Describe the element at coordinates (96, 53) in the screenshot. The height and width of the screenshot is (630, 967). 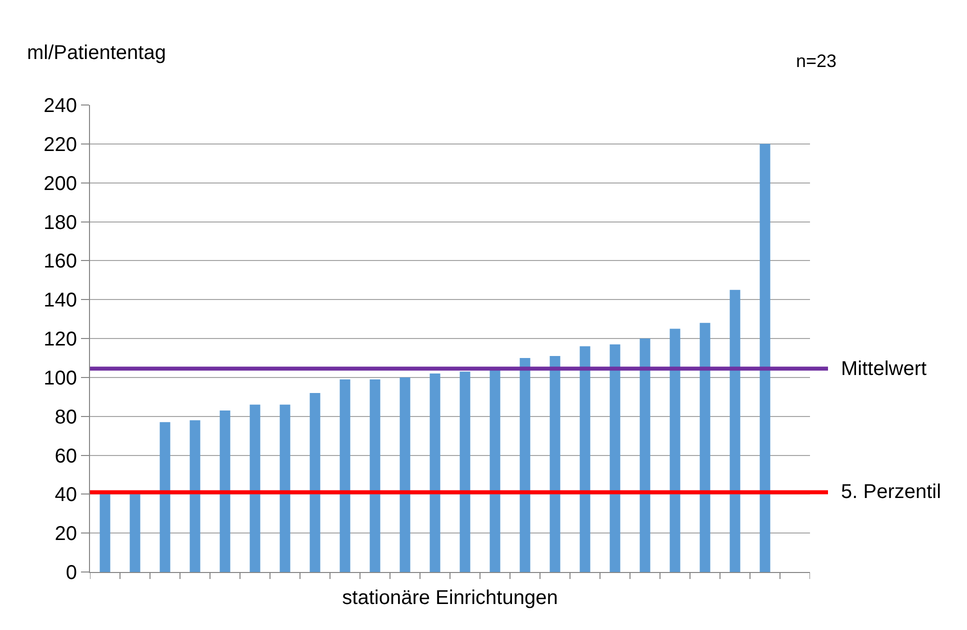
I see `y-axis-title: ml/Patiententag` at that location.